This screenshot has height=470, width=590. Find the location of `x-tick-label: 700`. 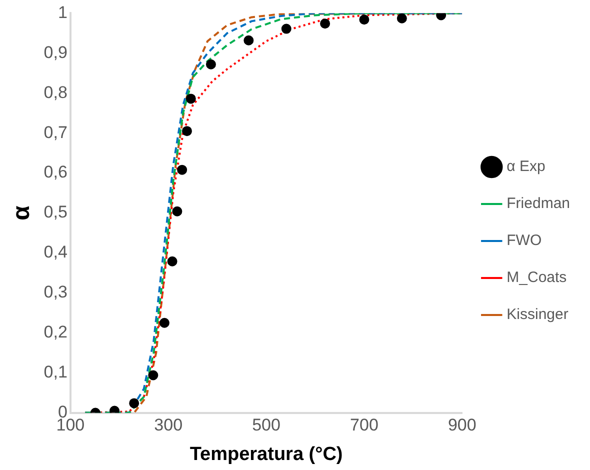

x-tick-label: 700 is located at coordinates (364, 425).